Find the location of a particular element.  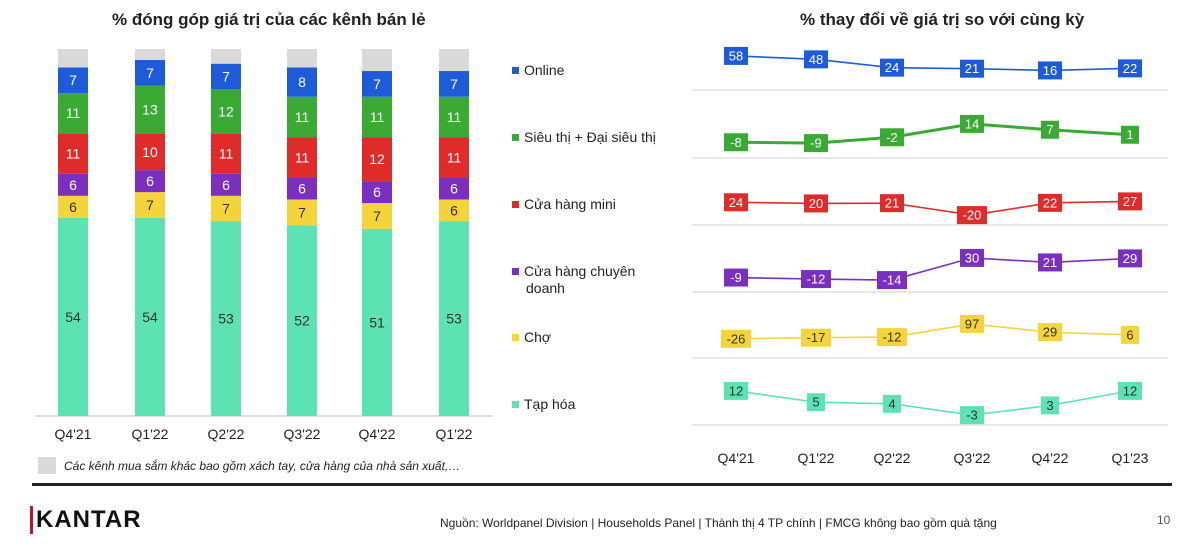

bar-category-label: Q4'22 is located at coordinates (377, 434).